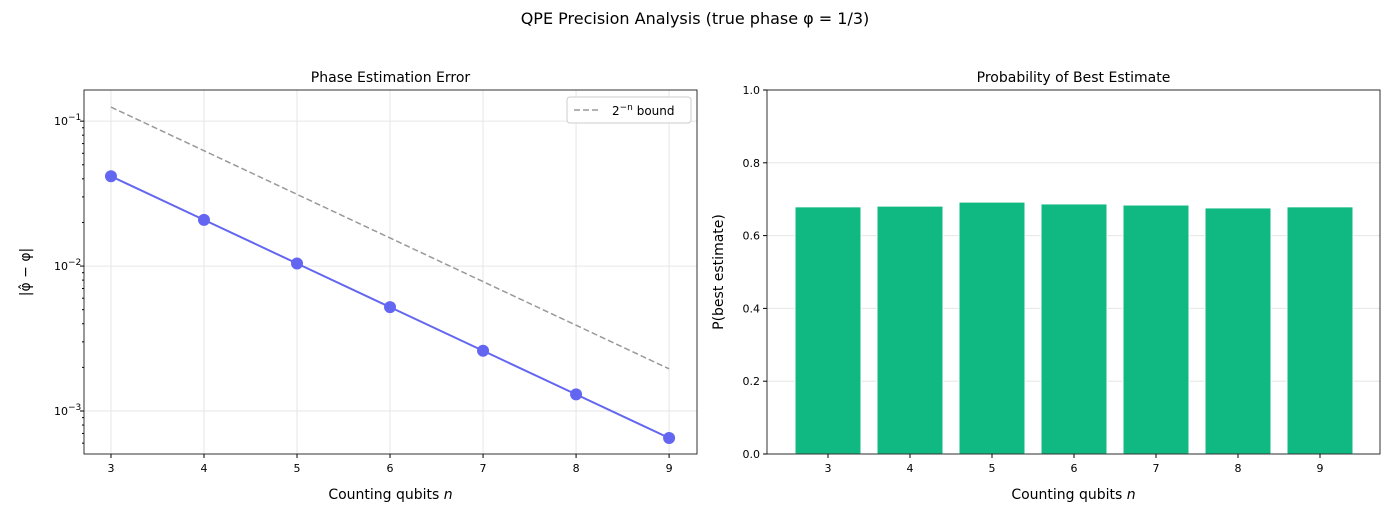 This screenshot has height=519, width=1390. What do you see at coordinates (752, 454) in the screenshot?
I see `y-tick-label: 0.0` at bounding box center [752, 454].